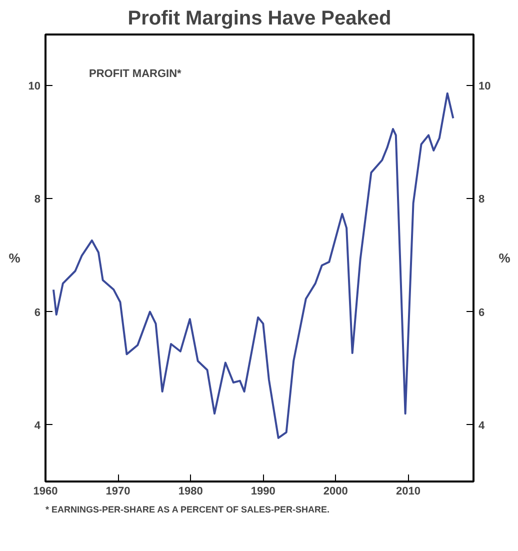 This screenshot has height=551, width=518. Describe the element at coordinates (335, 492) in the screenshot. I see `x-tick-label: 2000` at that location.